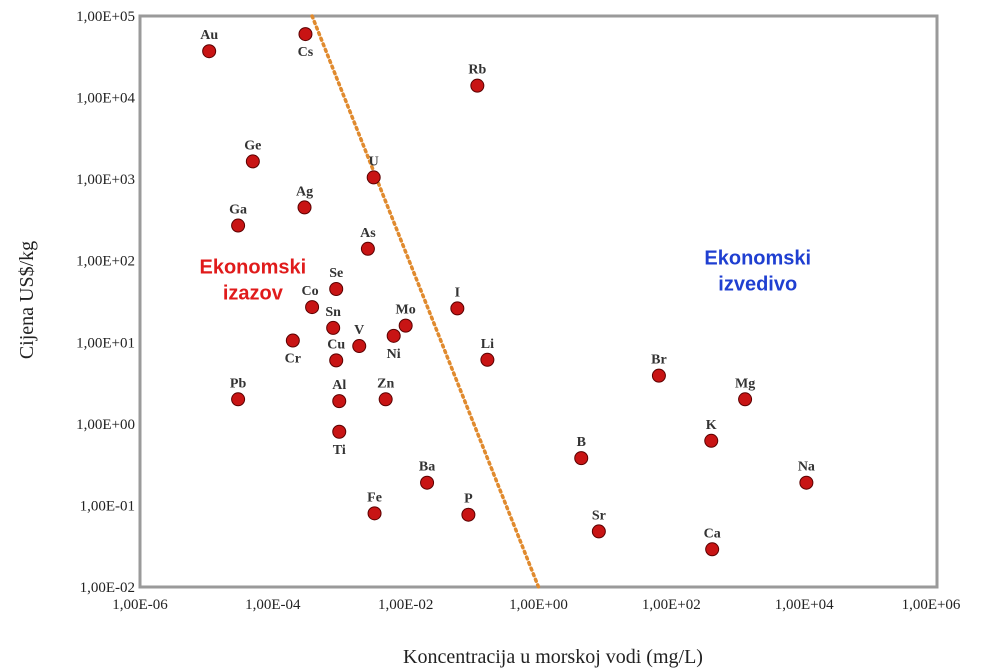 The height and width of the screenshot is (671, 990). Describe the element at coordinates (105, 343) in the screenshot. I see `y-tick-label: 1,00E+01` at that location.